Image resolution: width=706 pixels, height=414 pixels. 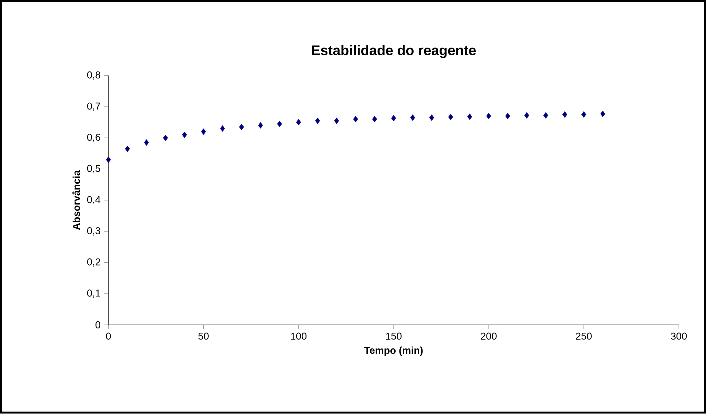 What do you see at coordinates (93, 76) in the screenshot?
I see `y-tick-label: 0,8` at bounding box center [93, 76].